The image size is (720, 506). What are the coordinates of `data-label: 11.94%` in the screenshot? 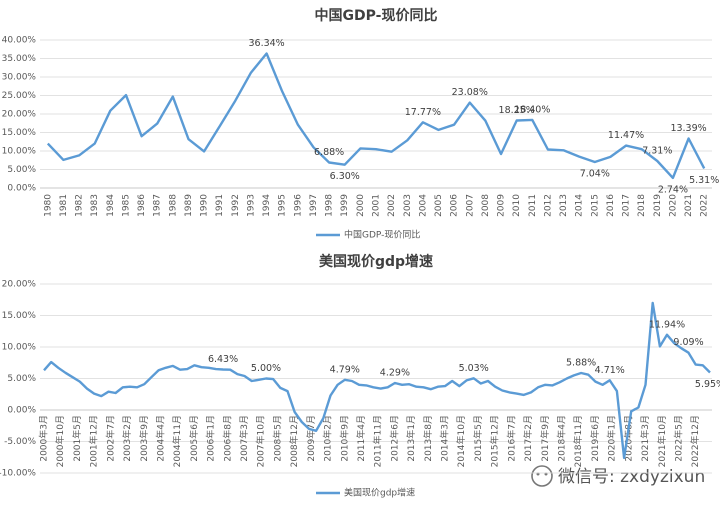 It's located at (667, 324).